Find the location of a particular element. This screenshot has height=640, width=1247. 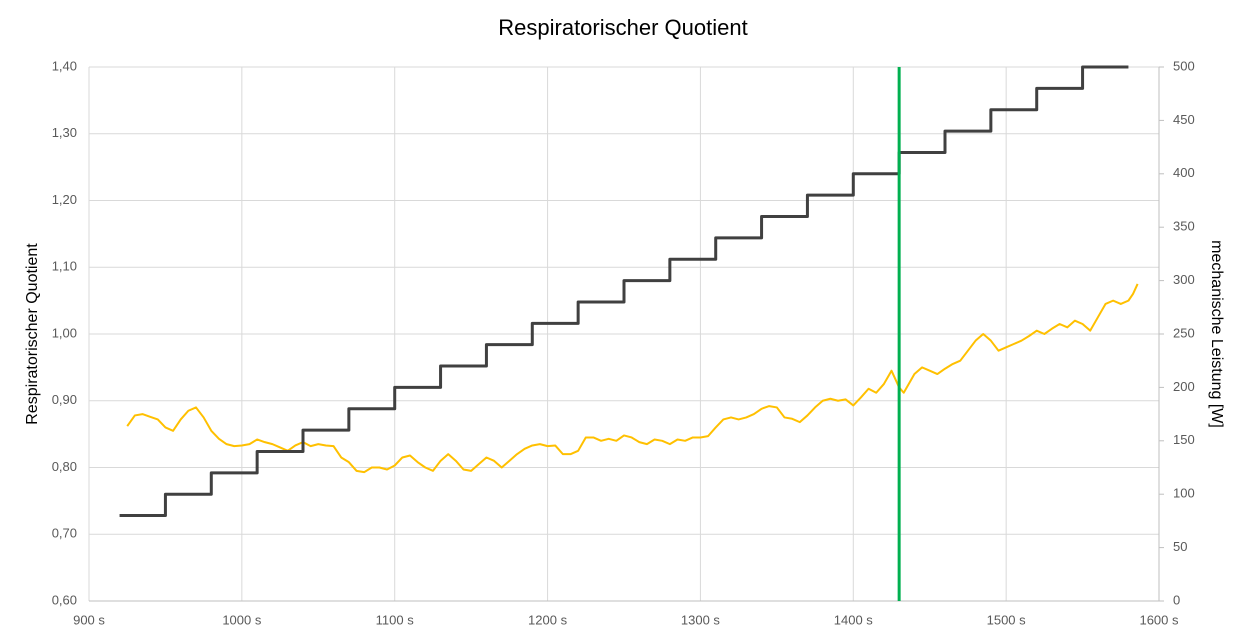

y2-tick-label: 50 is located at coordinates (1180, 546).